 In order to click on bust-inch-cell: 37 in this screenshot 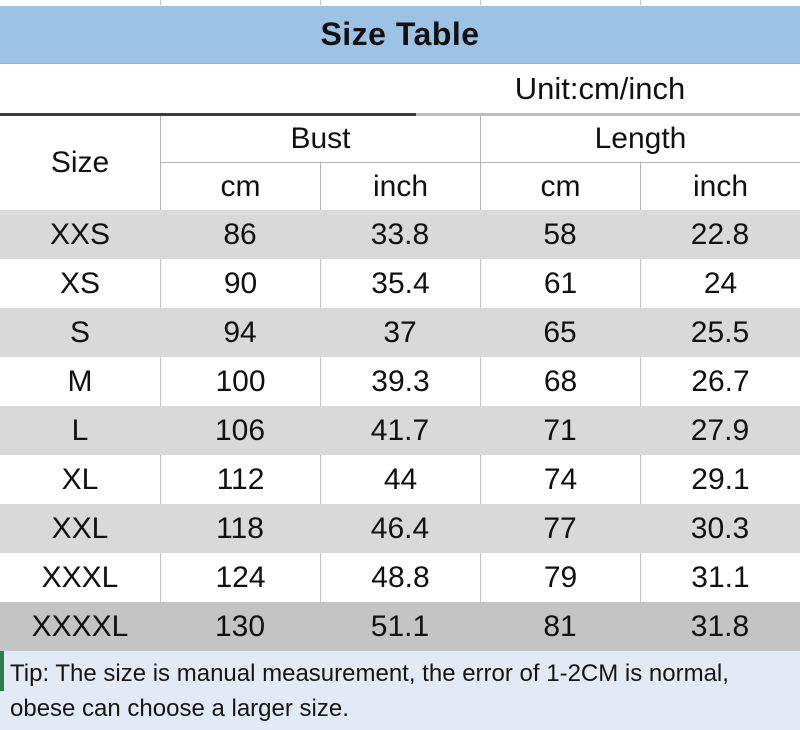, I will do `click(400, 332)`.